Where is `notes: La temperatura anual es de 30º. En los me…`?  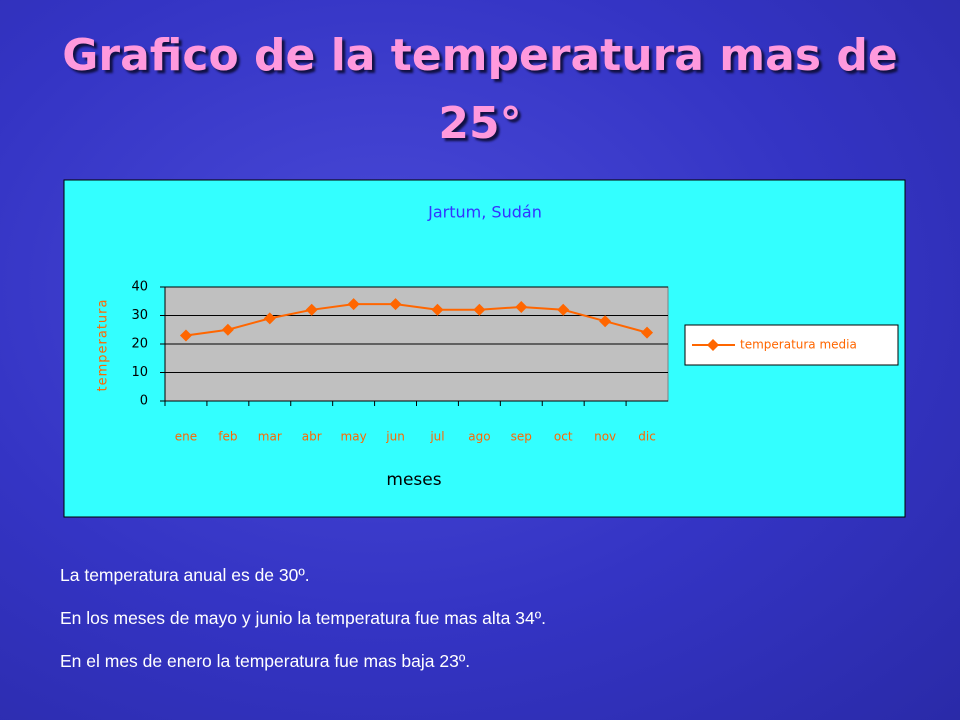 notes: La temperatura anual es de 30º. En los me… is located at coordinates (303, 629).